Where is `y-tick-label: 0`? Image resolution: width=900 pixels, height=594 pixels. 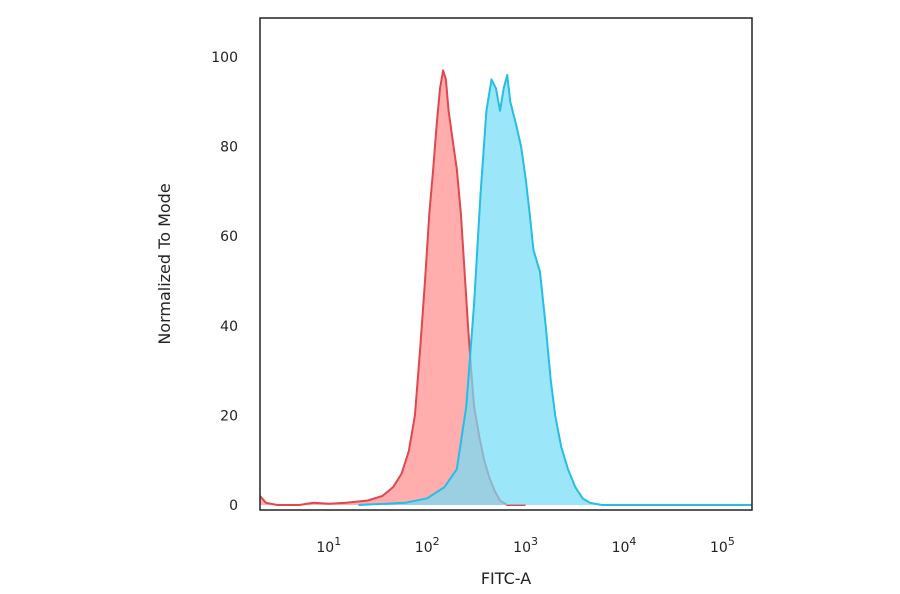 y-tick-label: 0 is located at coordinates (233, 506).